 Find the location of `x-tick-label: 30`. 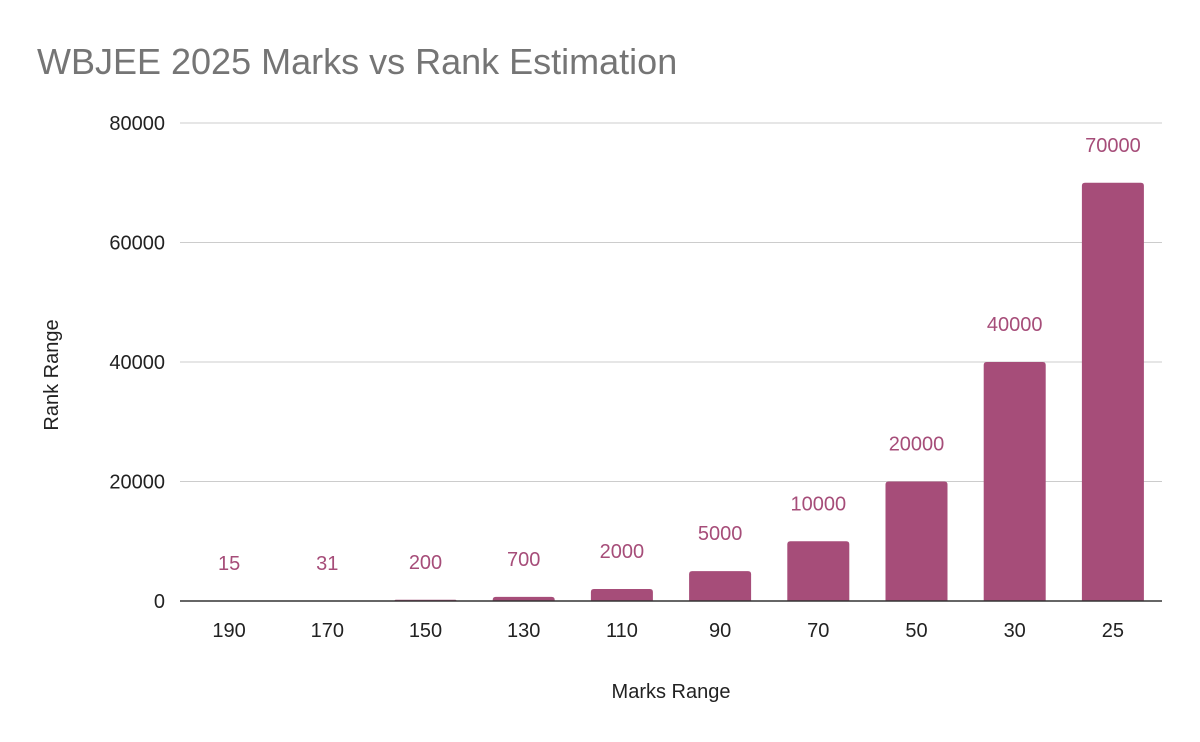

x-tick-label: 30 is located at coordinates (1015, 631).